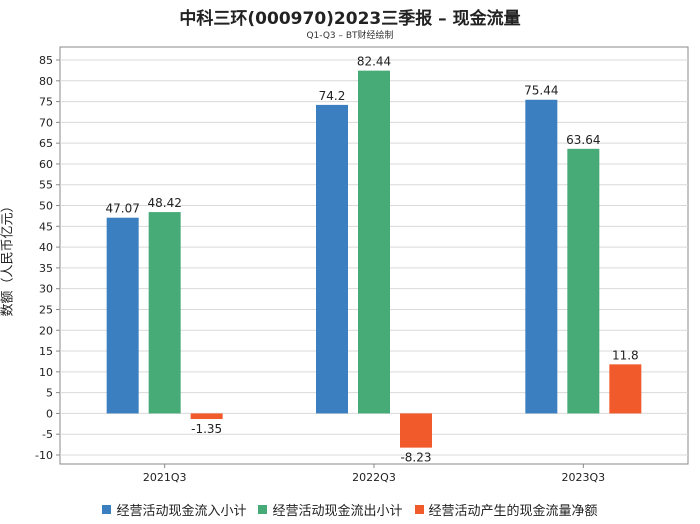 The width and height of the screenshot is (700, 524). What do you see at coordinates (47, 434) in the screenshot?
I see `y-tick-label: -5` at bounding box center [47, 434].